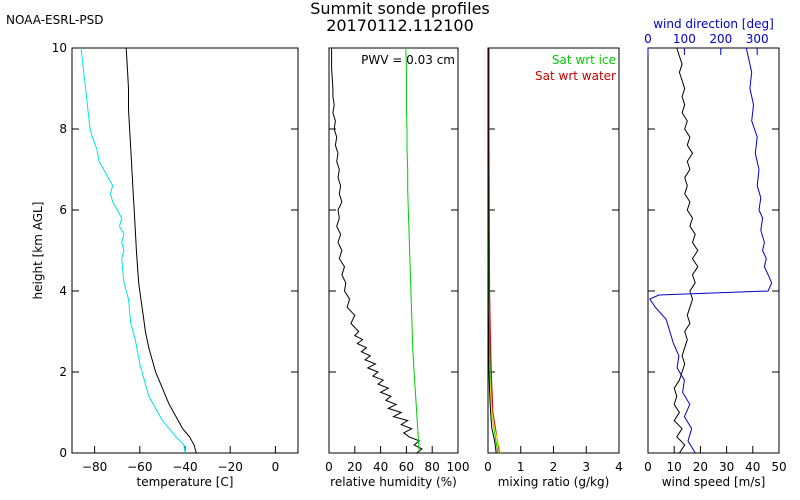 Image resolution: width=800 pixels, height=500 pixels. Describe the element at coordinates (713, 24) in the screenshot. I see `wind-direction-label: wind direction [deg]` at that location.